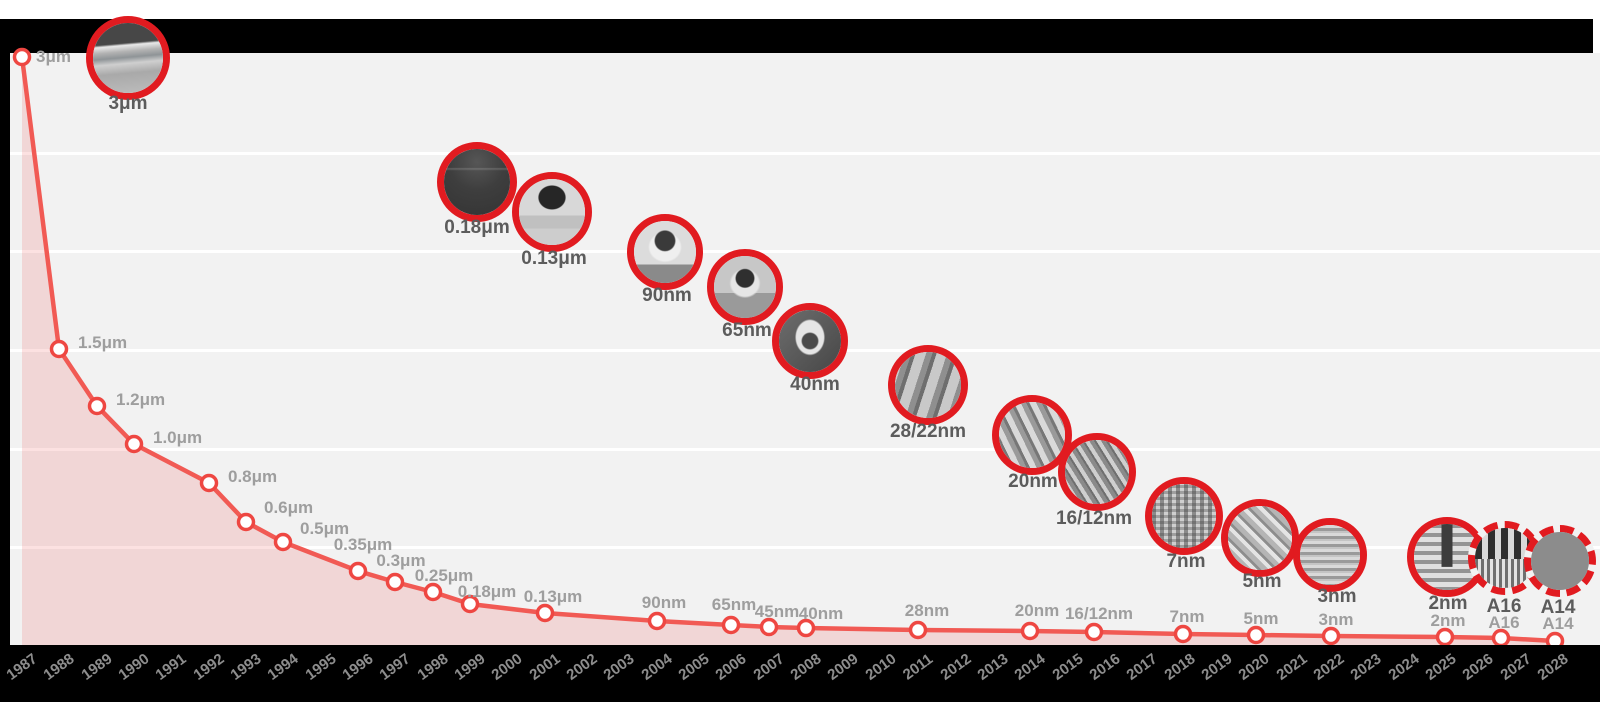 This screenshot has height=702, width=1600. I want to click on top-margin-strip, so click(800, 9).